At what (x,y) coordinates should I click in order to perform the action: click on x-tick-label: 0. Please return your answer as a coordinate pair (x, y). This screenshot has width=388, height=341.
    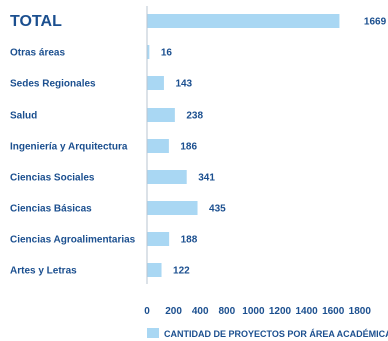
    Looking at the image, I should click on (147, 311).